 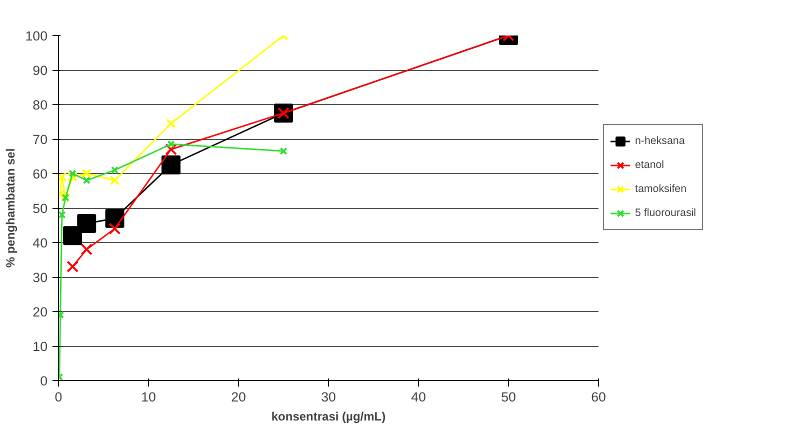 What do you see at coordinates (598, 397) in the screenshot?
I see `x-tick-label: 60` at bounding box center [598, 397].